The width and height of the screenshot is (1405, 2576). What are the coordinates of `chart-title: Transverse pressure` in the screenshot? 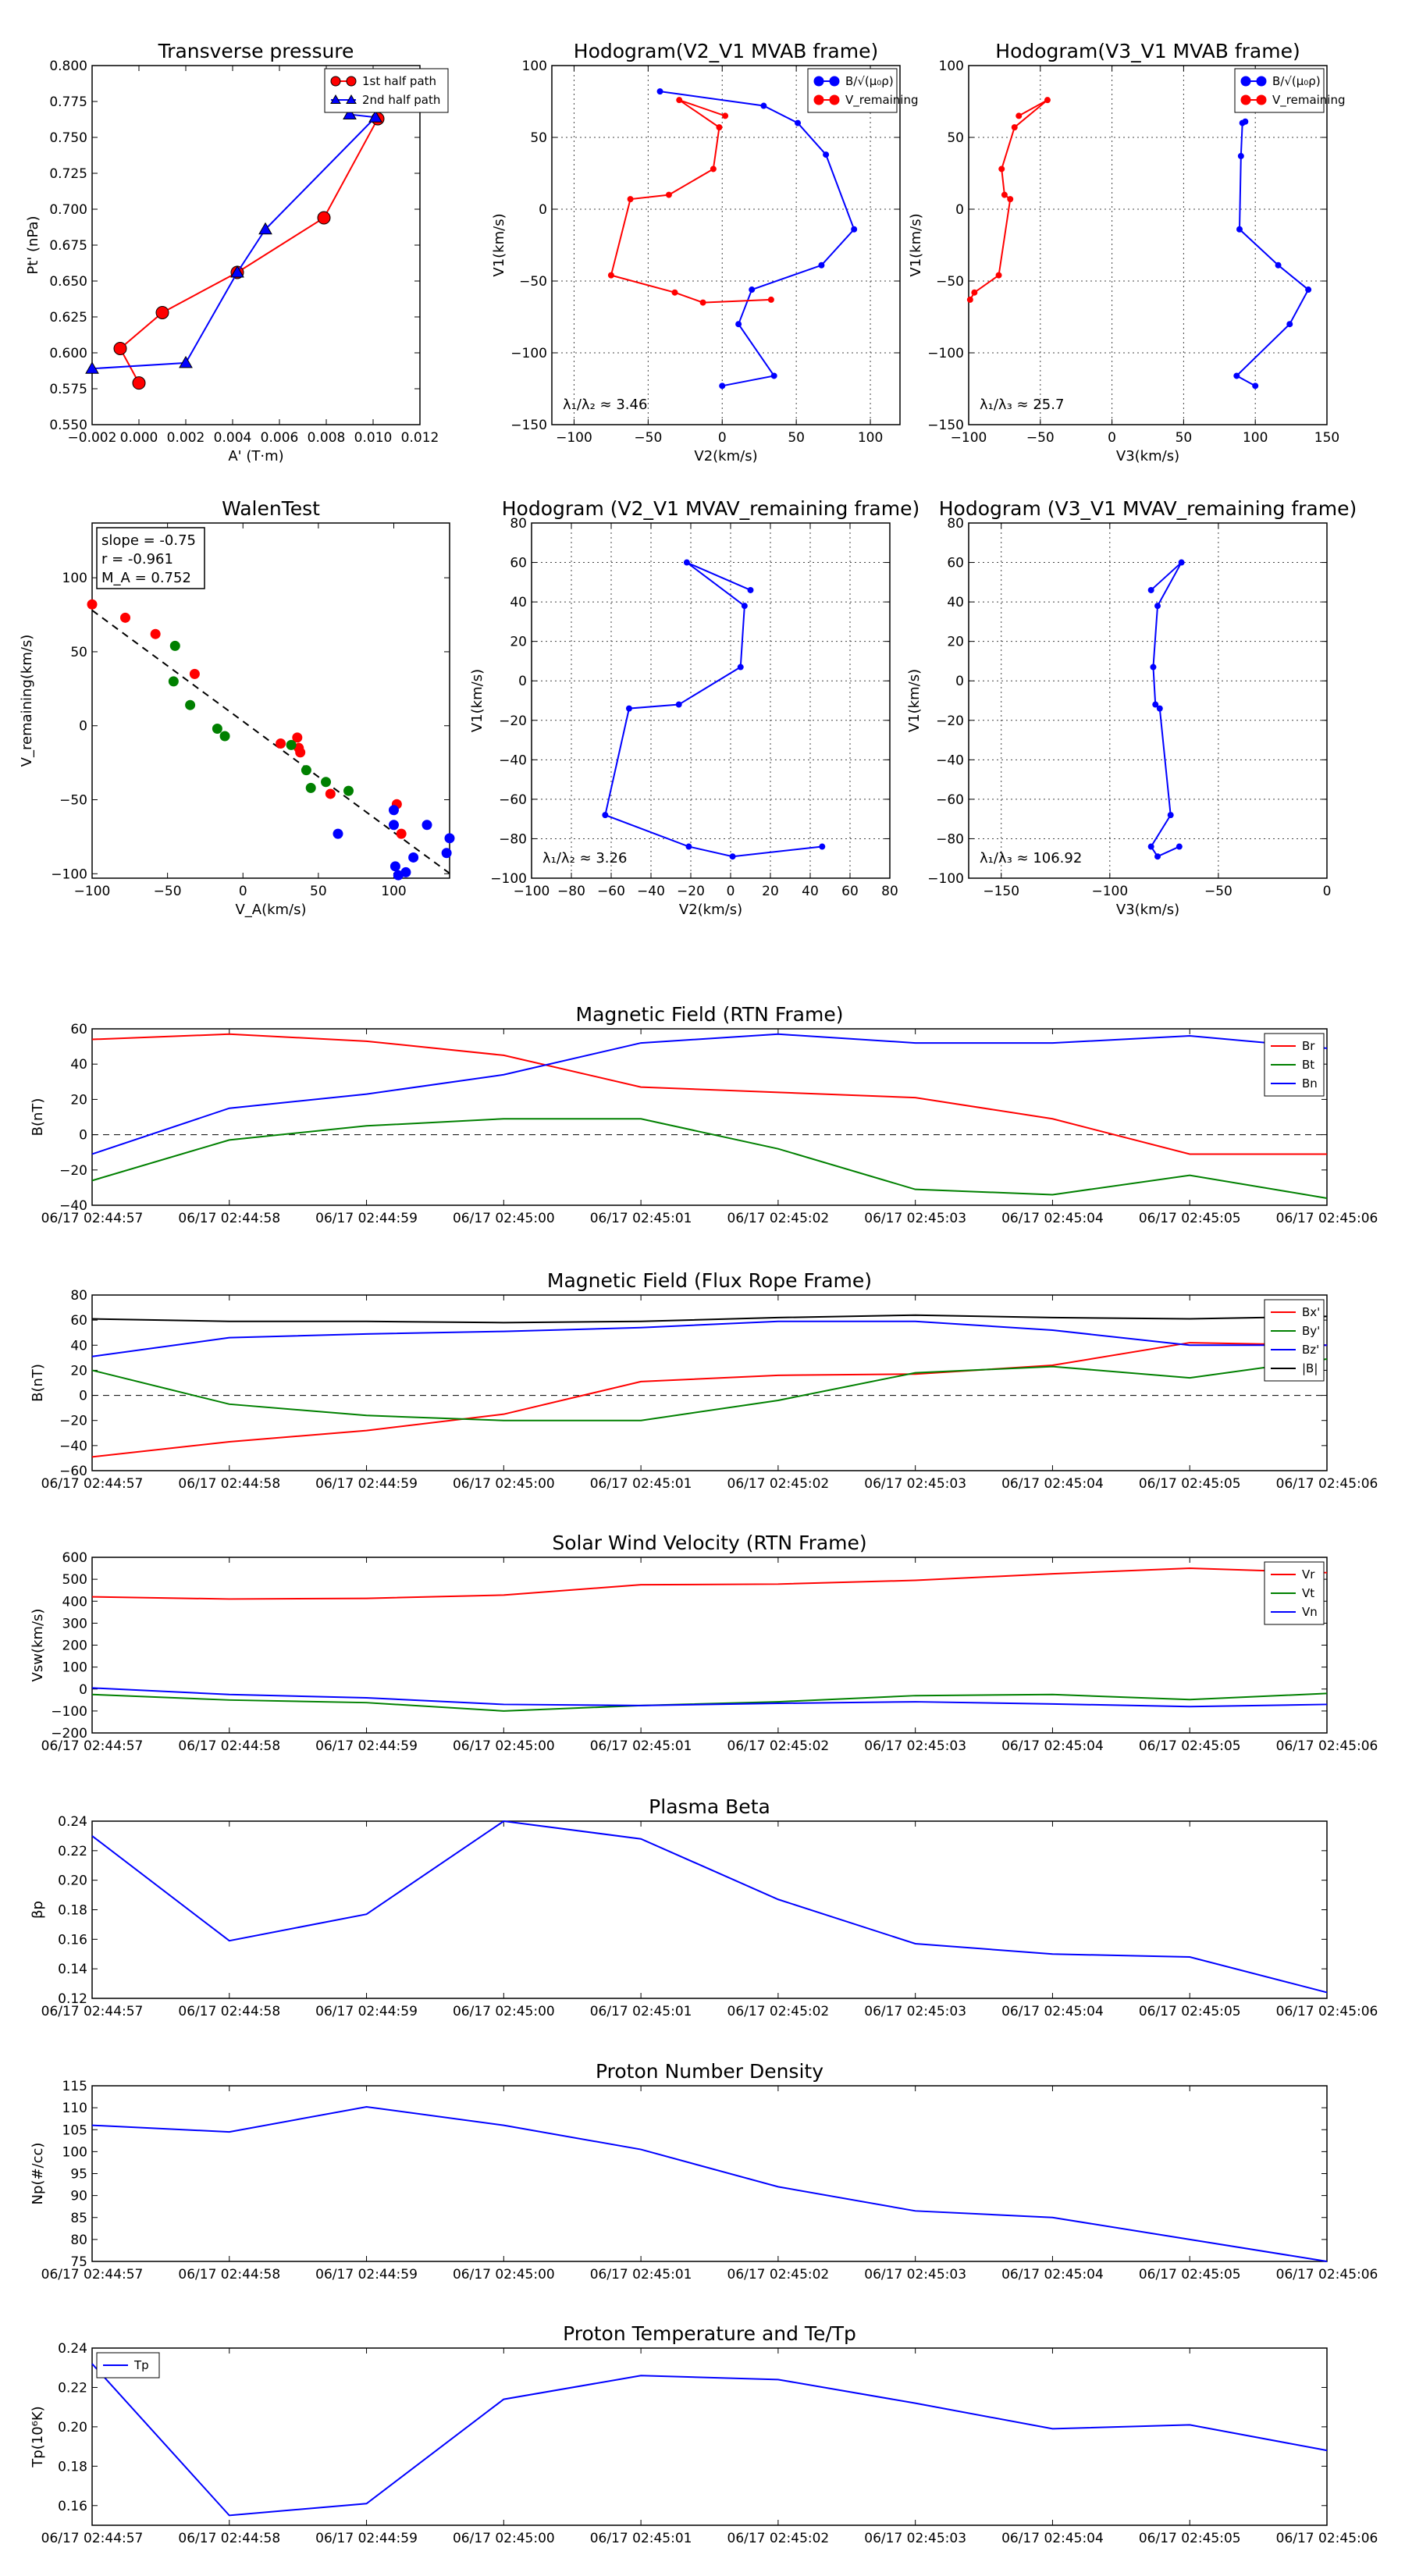 It's located at (256, 51).